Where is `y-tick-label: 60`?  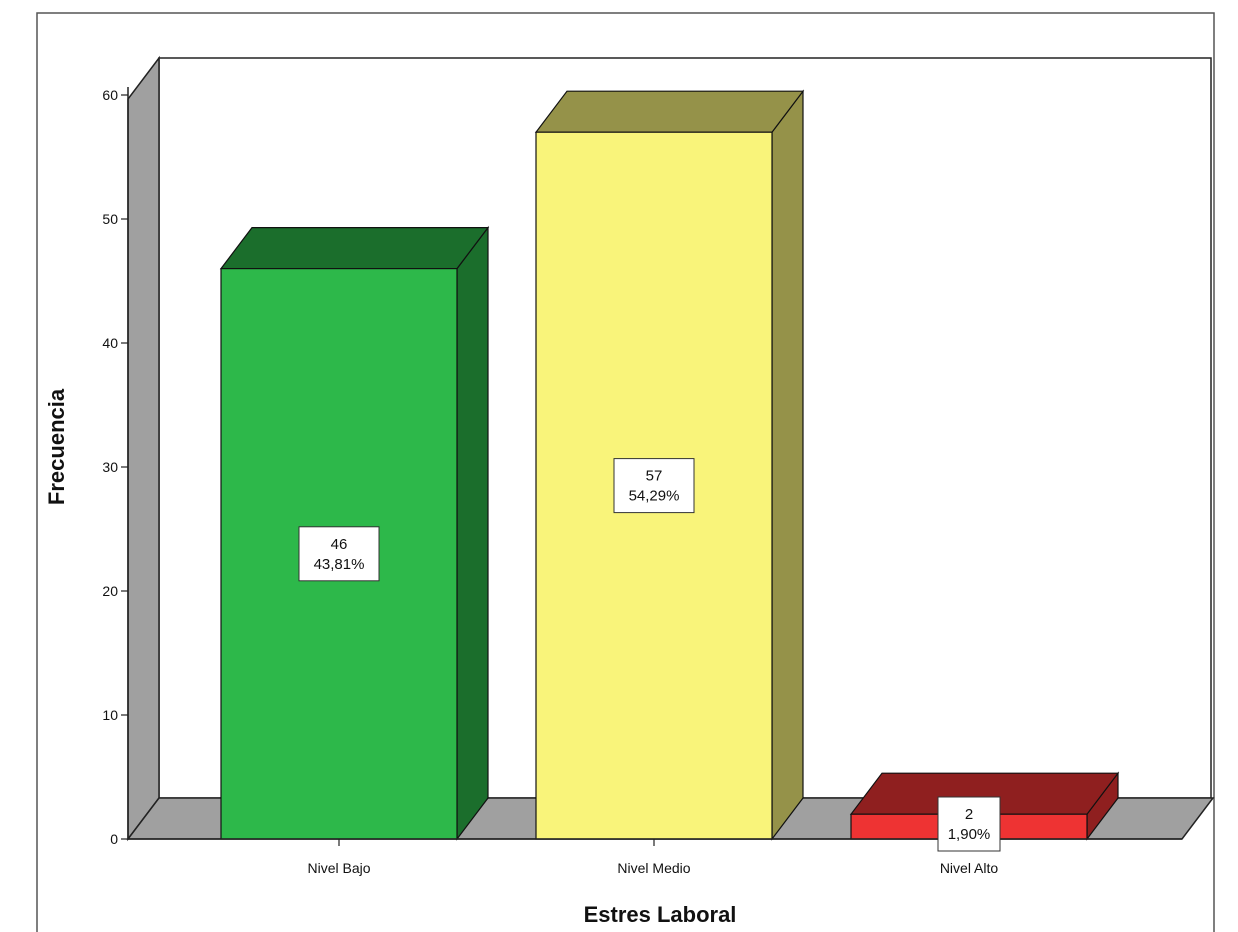
y-tick-label: 60 is located at coordinates (110, 95).